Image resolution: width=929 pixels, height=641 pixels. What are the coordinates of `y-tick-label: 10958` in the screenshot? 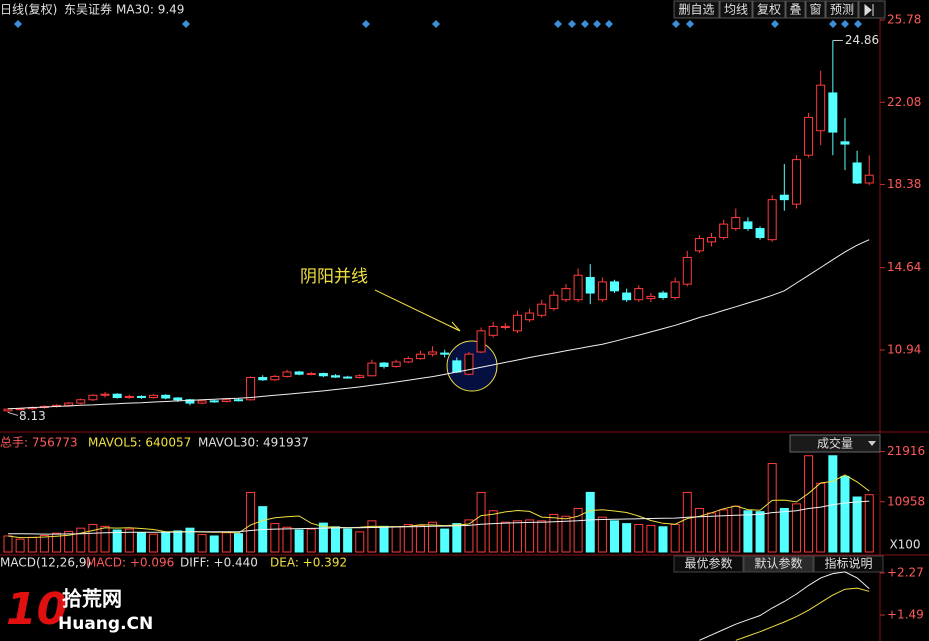 It's located at (906, 501).